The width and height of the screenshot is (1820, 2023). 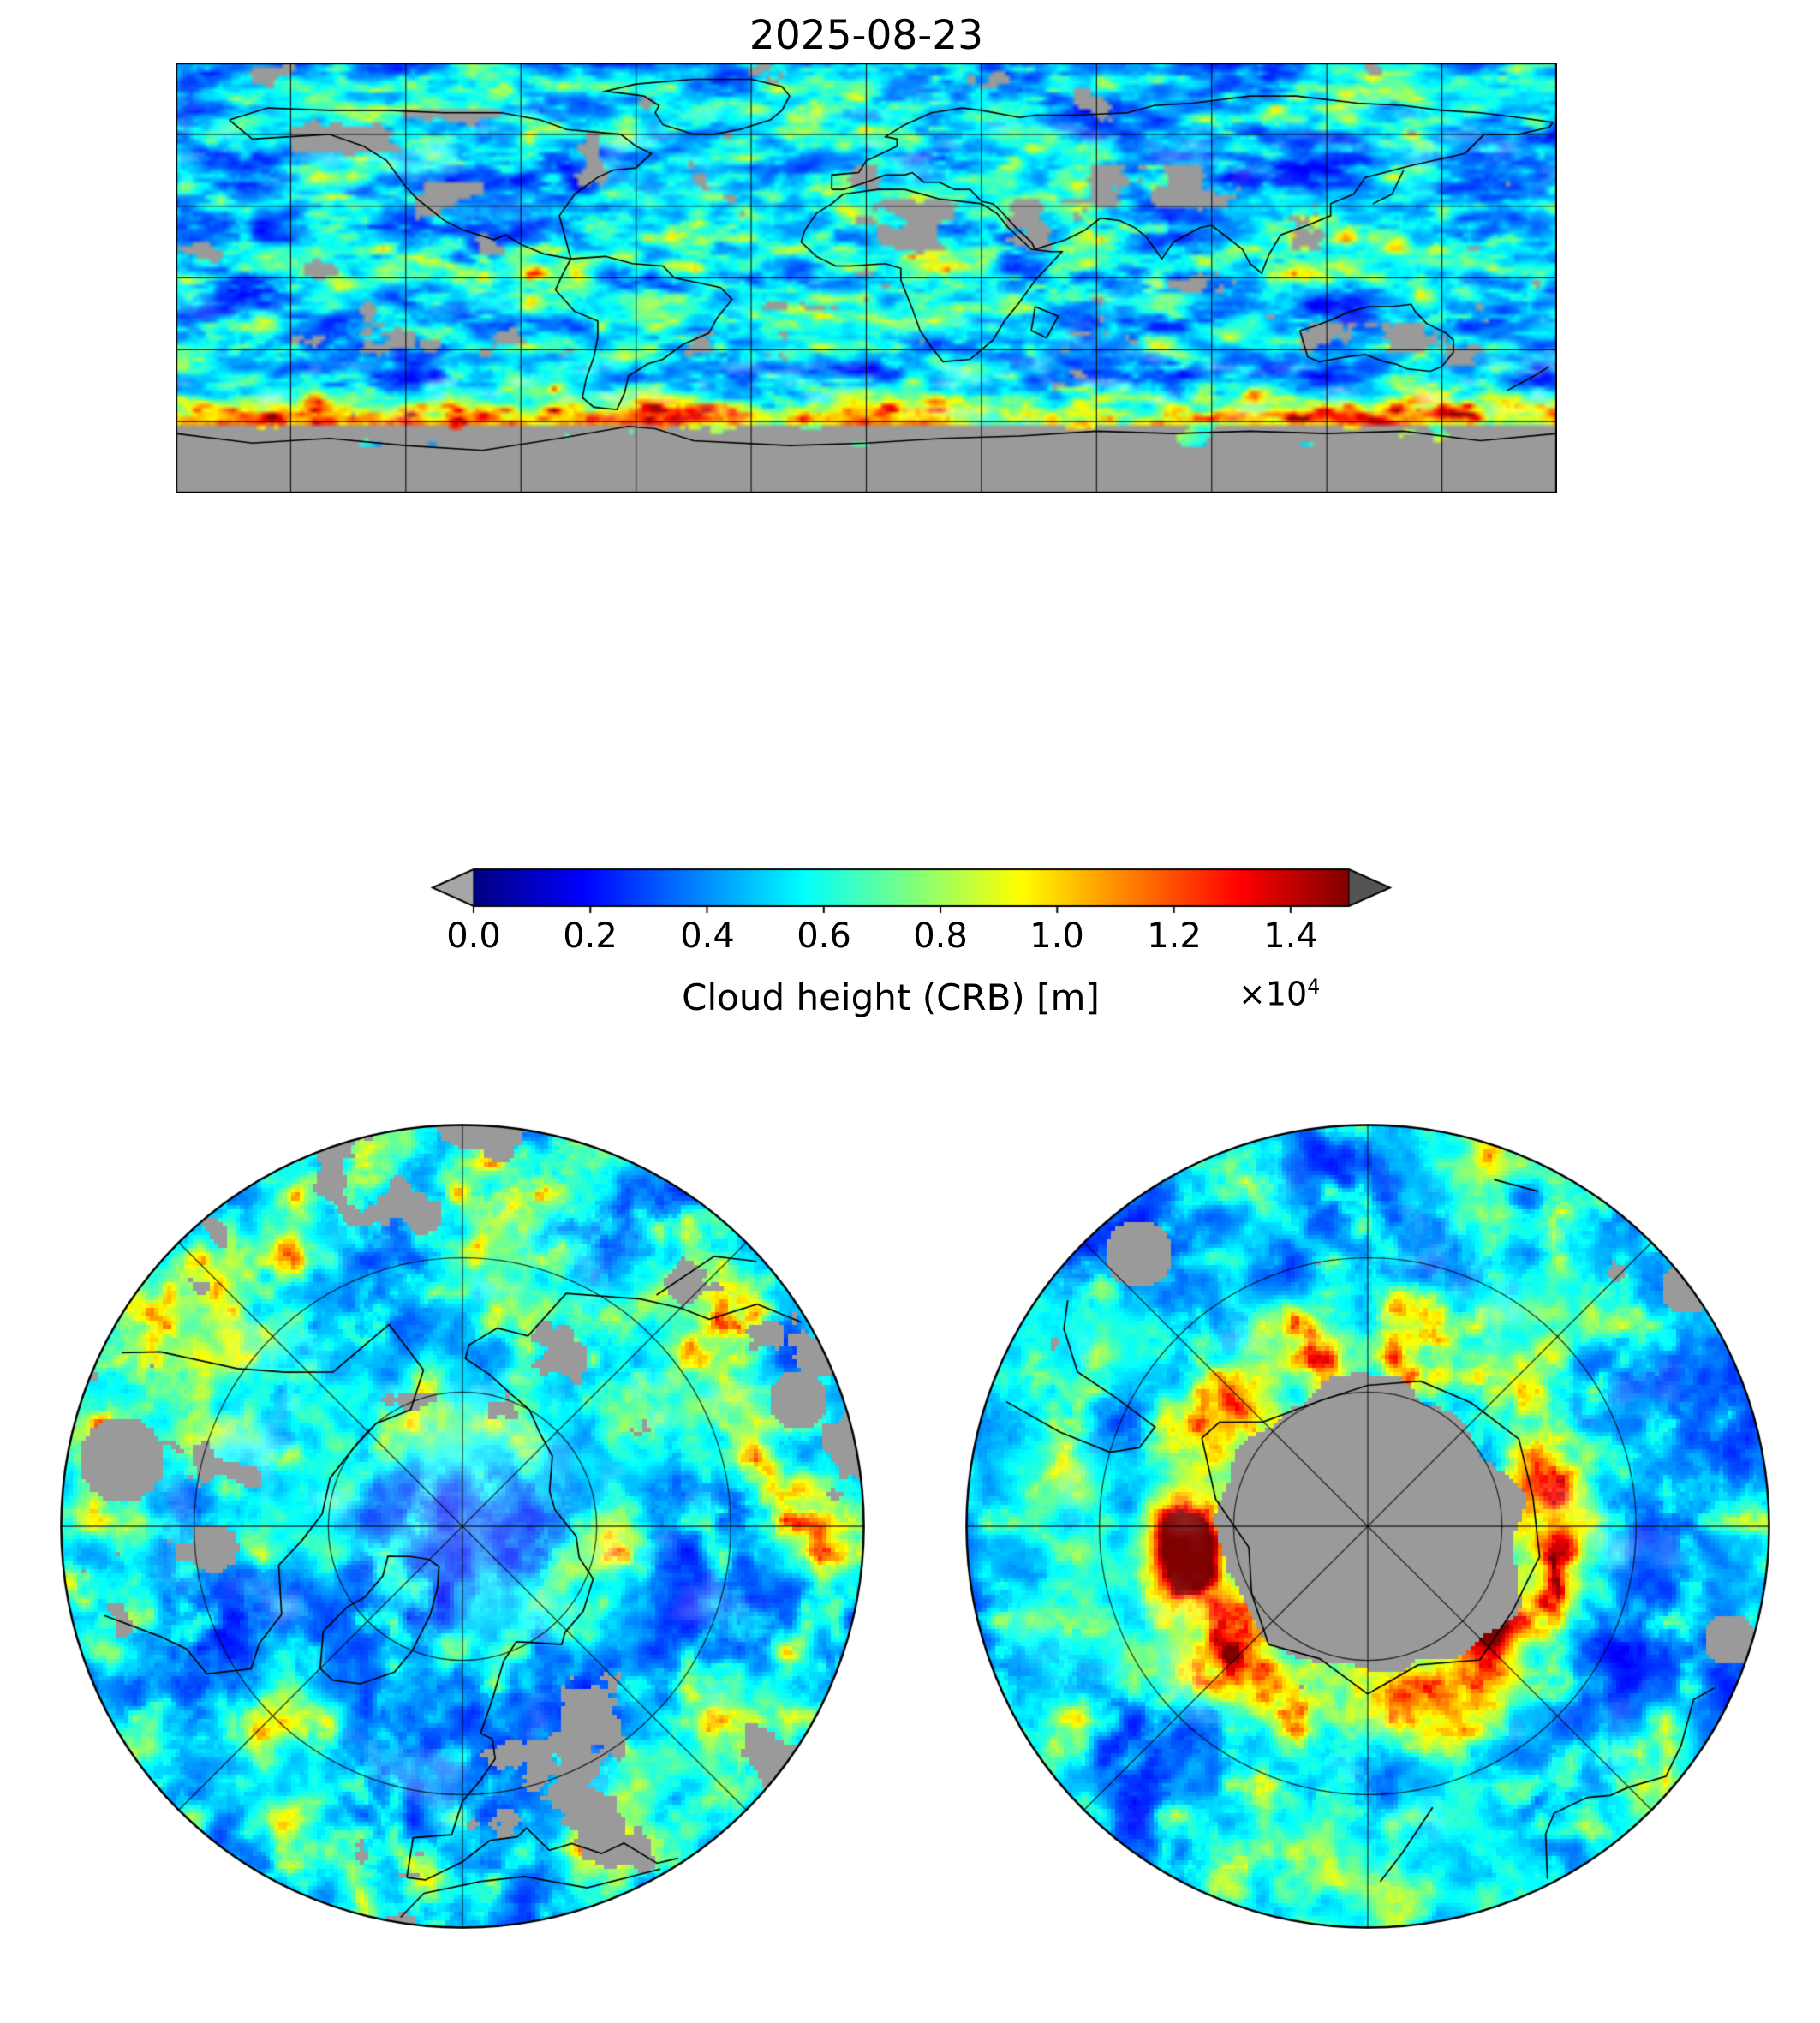 What do you see at coordinates (707, 936) in the screenshot?
I see `colorbar-tick-label: 0.4` at bounding box center [707, 936].